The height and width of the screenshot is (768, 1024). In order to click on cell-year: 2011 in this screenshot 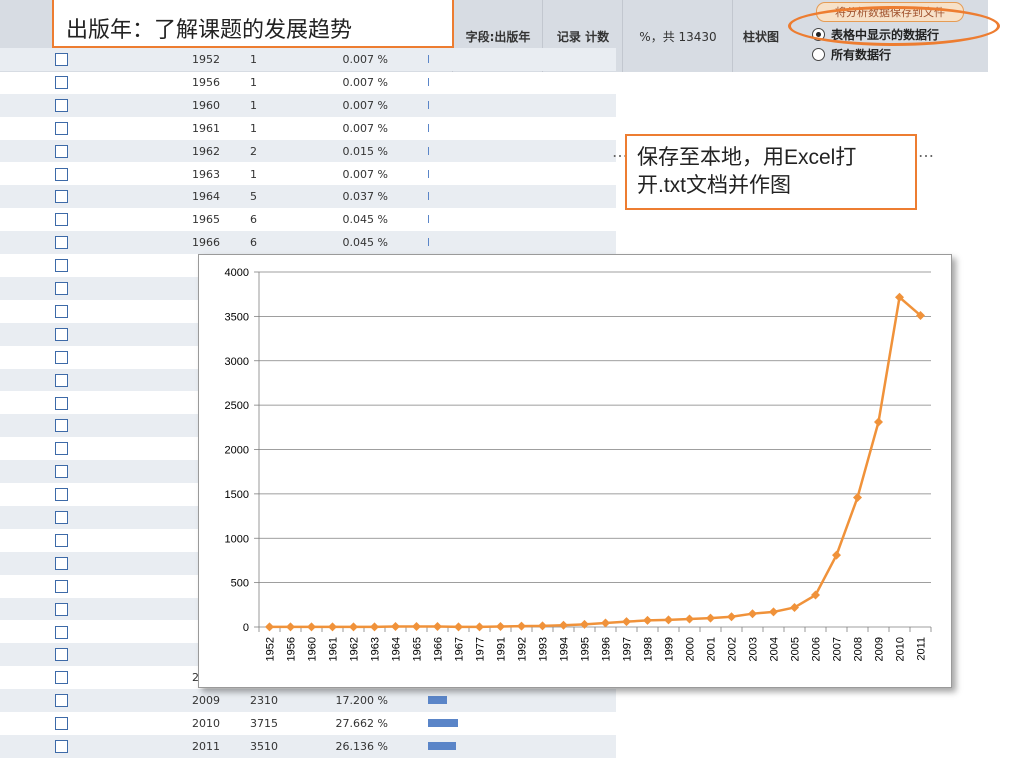, I will do `click(206, 746)`.